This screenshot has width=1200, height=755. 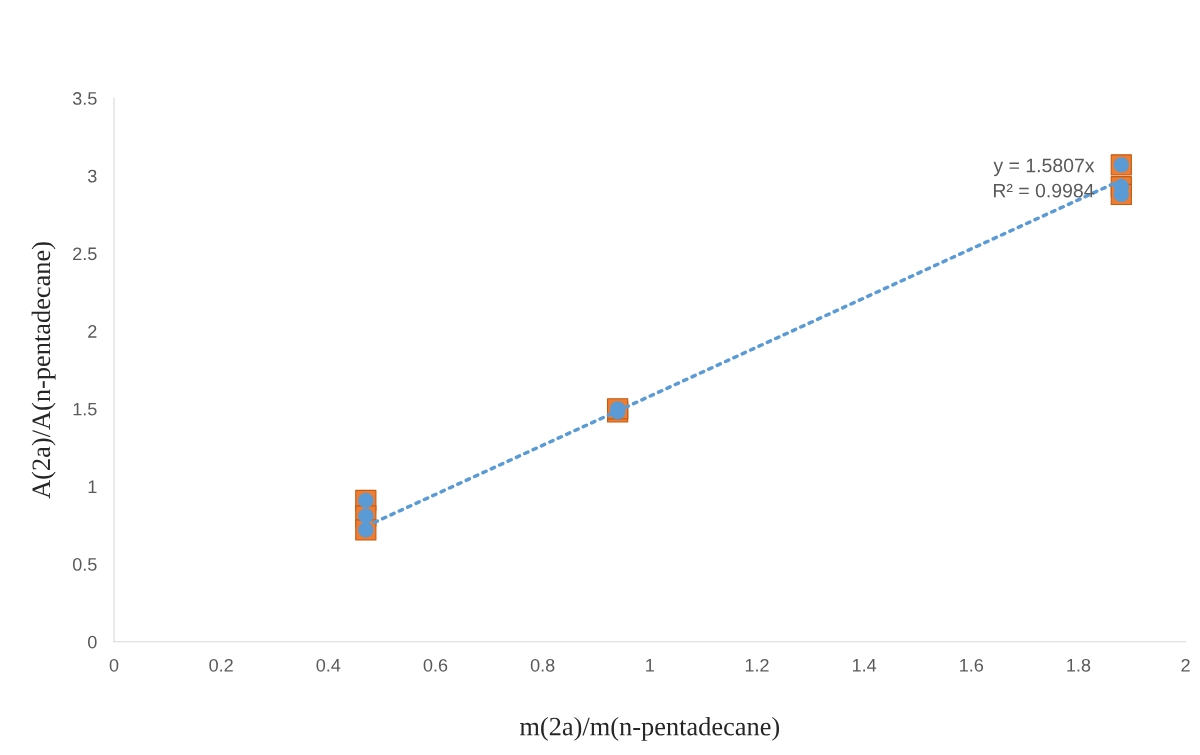 I want to click on x-tick-label: 1.8, so click(x=1079, y=665).